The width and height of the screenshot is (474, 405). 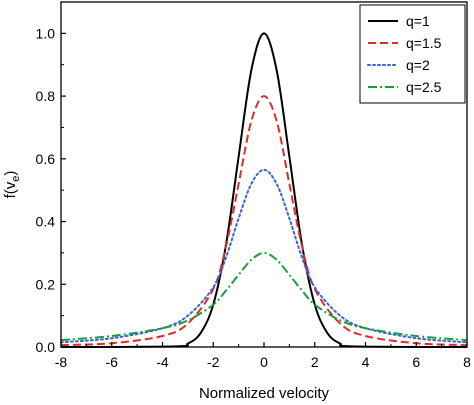 I want to click on x-tick-label: 8, so click(x=467, y=362).